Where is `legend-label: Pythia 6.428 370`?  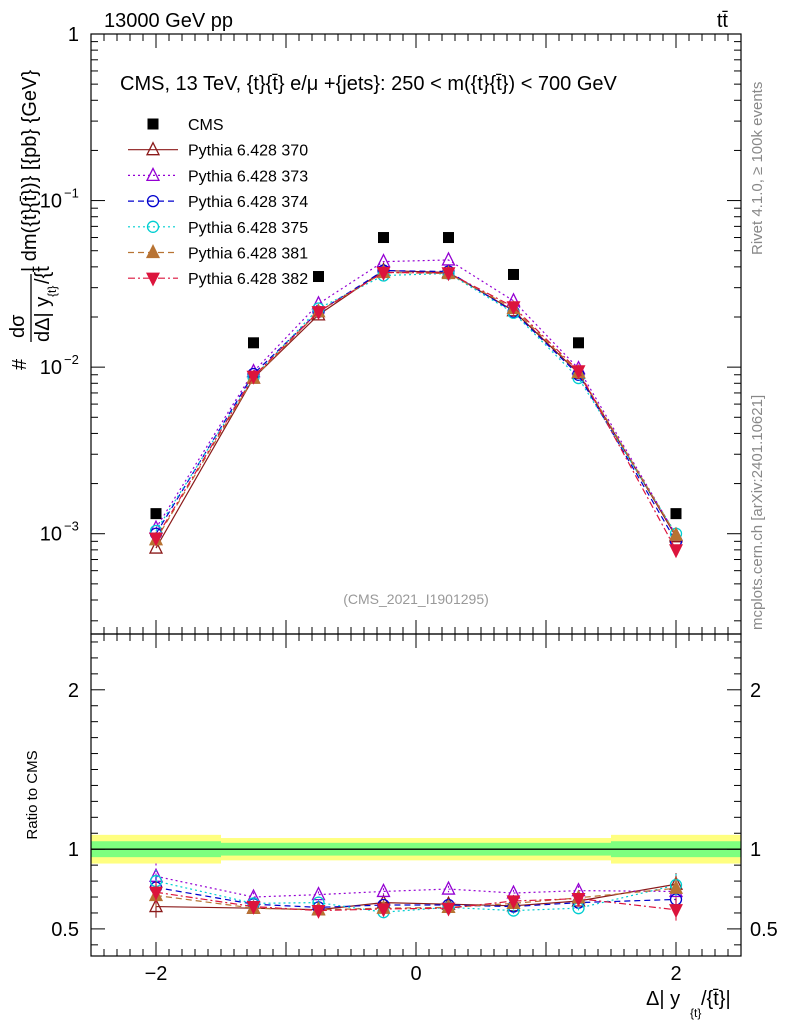
legend-label: Pythia 6.428 370 is located at coordinates (248, 151).